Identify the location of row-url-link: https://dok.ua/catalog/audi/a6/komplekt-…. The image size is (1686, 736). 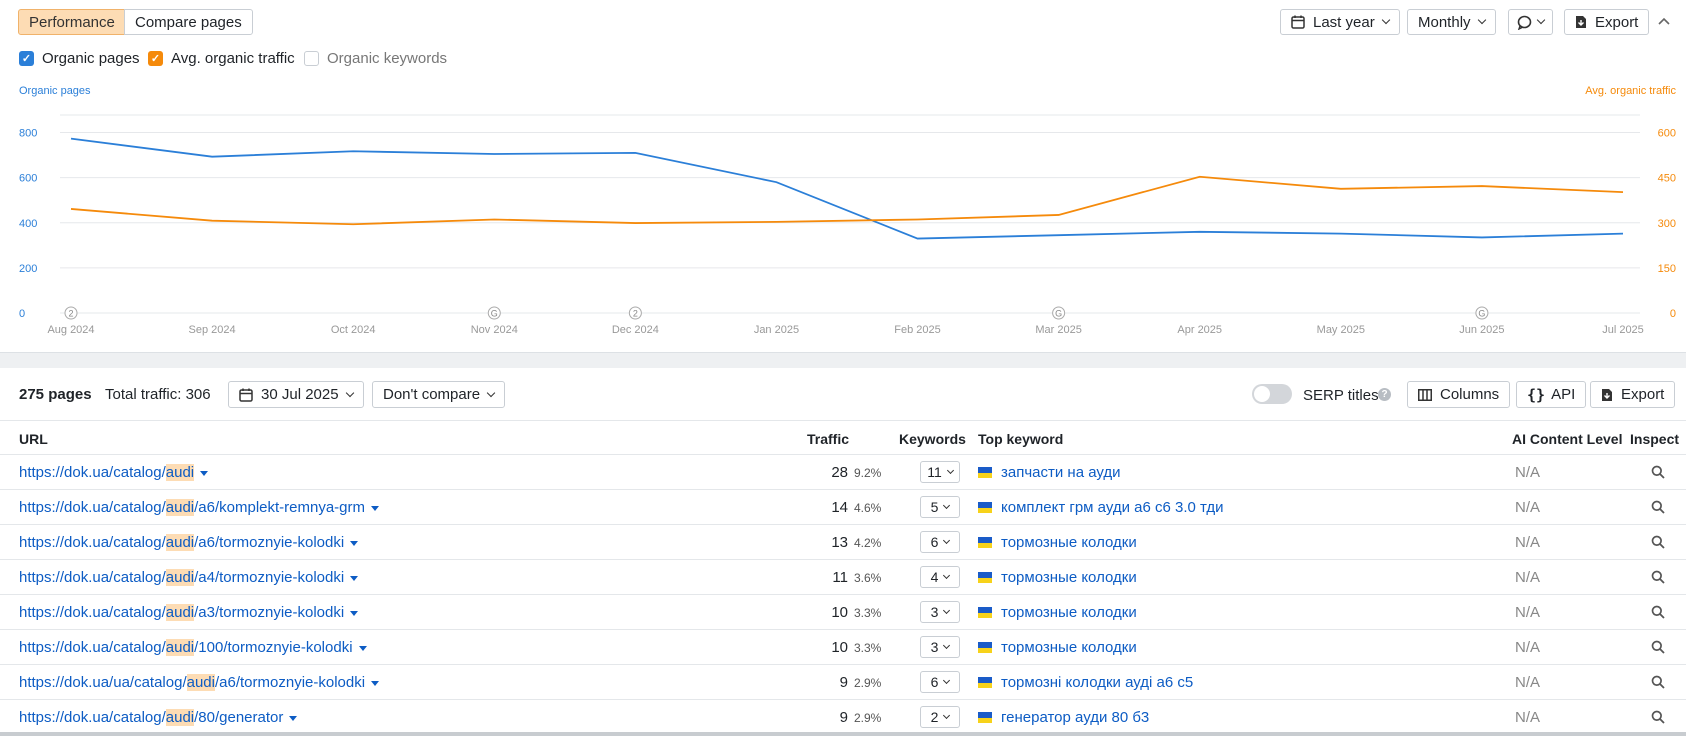
(199, 507).